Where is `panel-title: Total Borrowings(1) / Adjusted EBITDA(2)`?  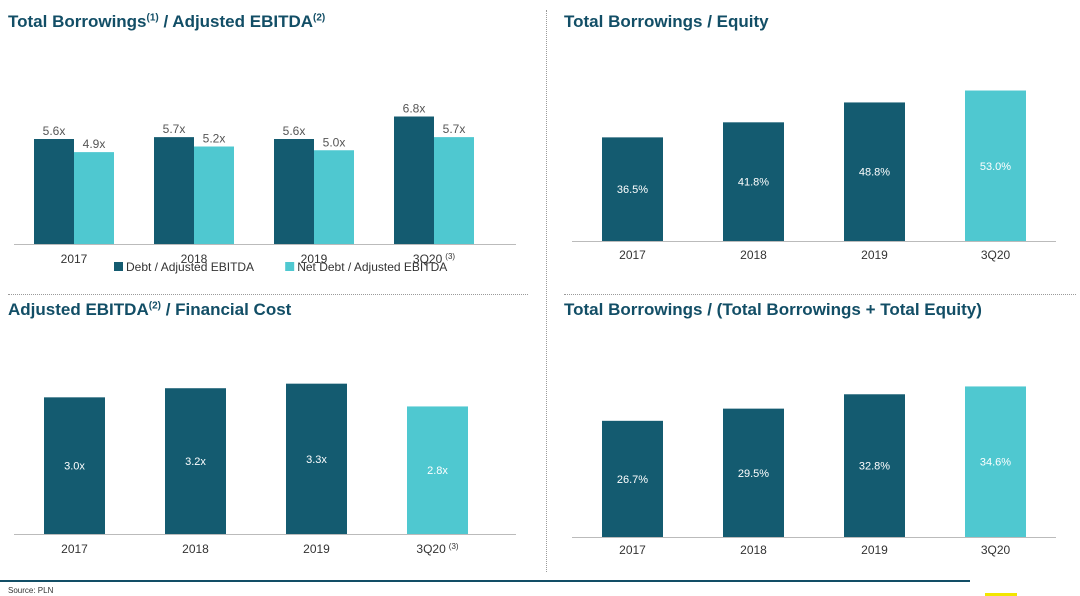 panel-title: Total Borrowings(1) / Adjusted EBITDA(2) is located at coordinates (167, 21).